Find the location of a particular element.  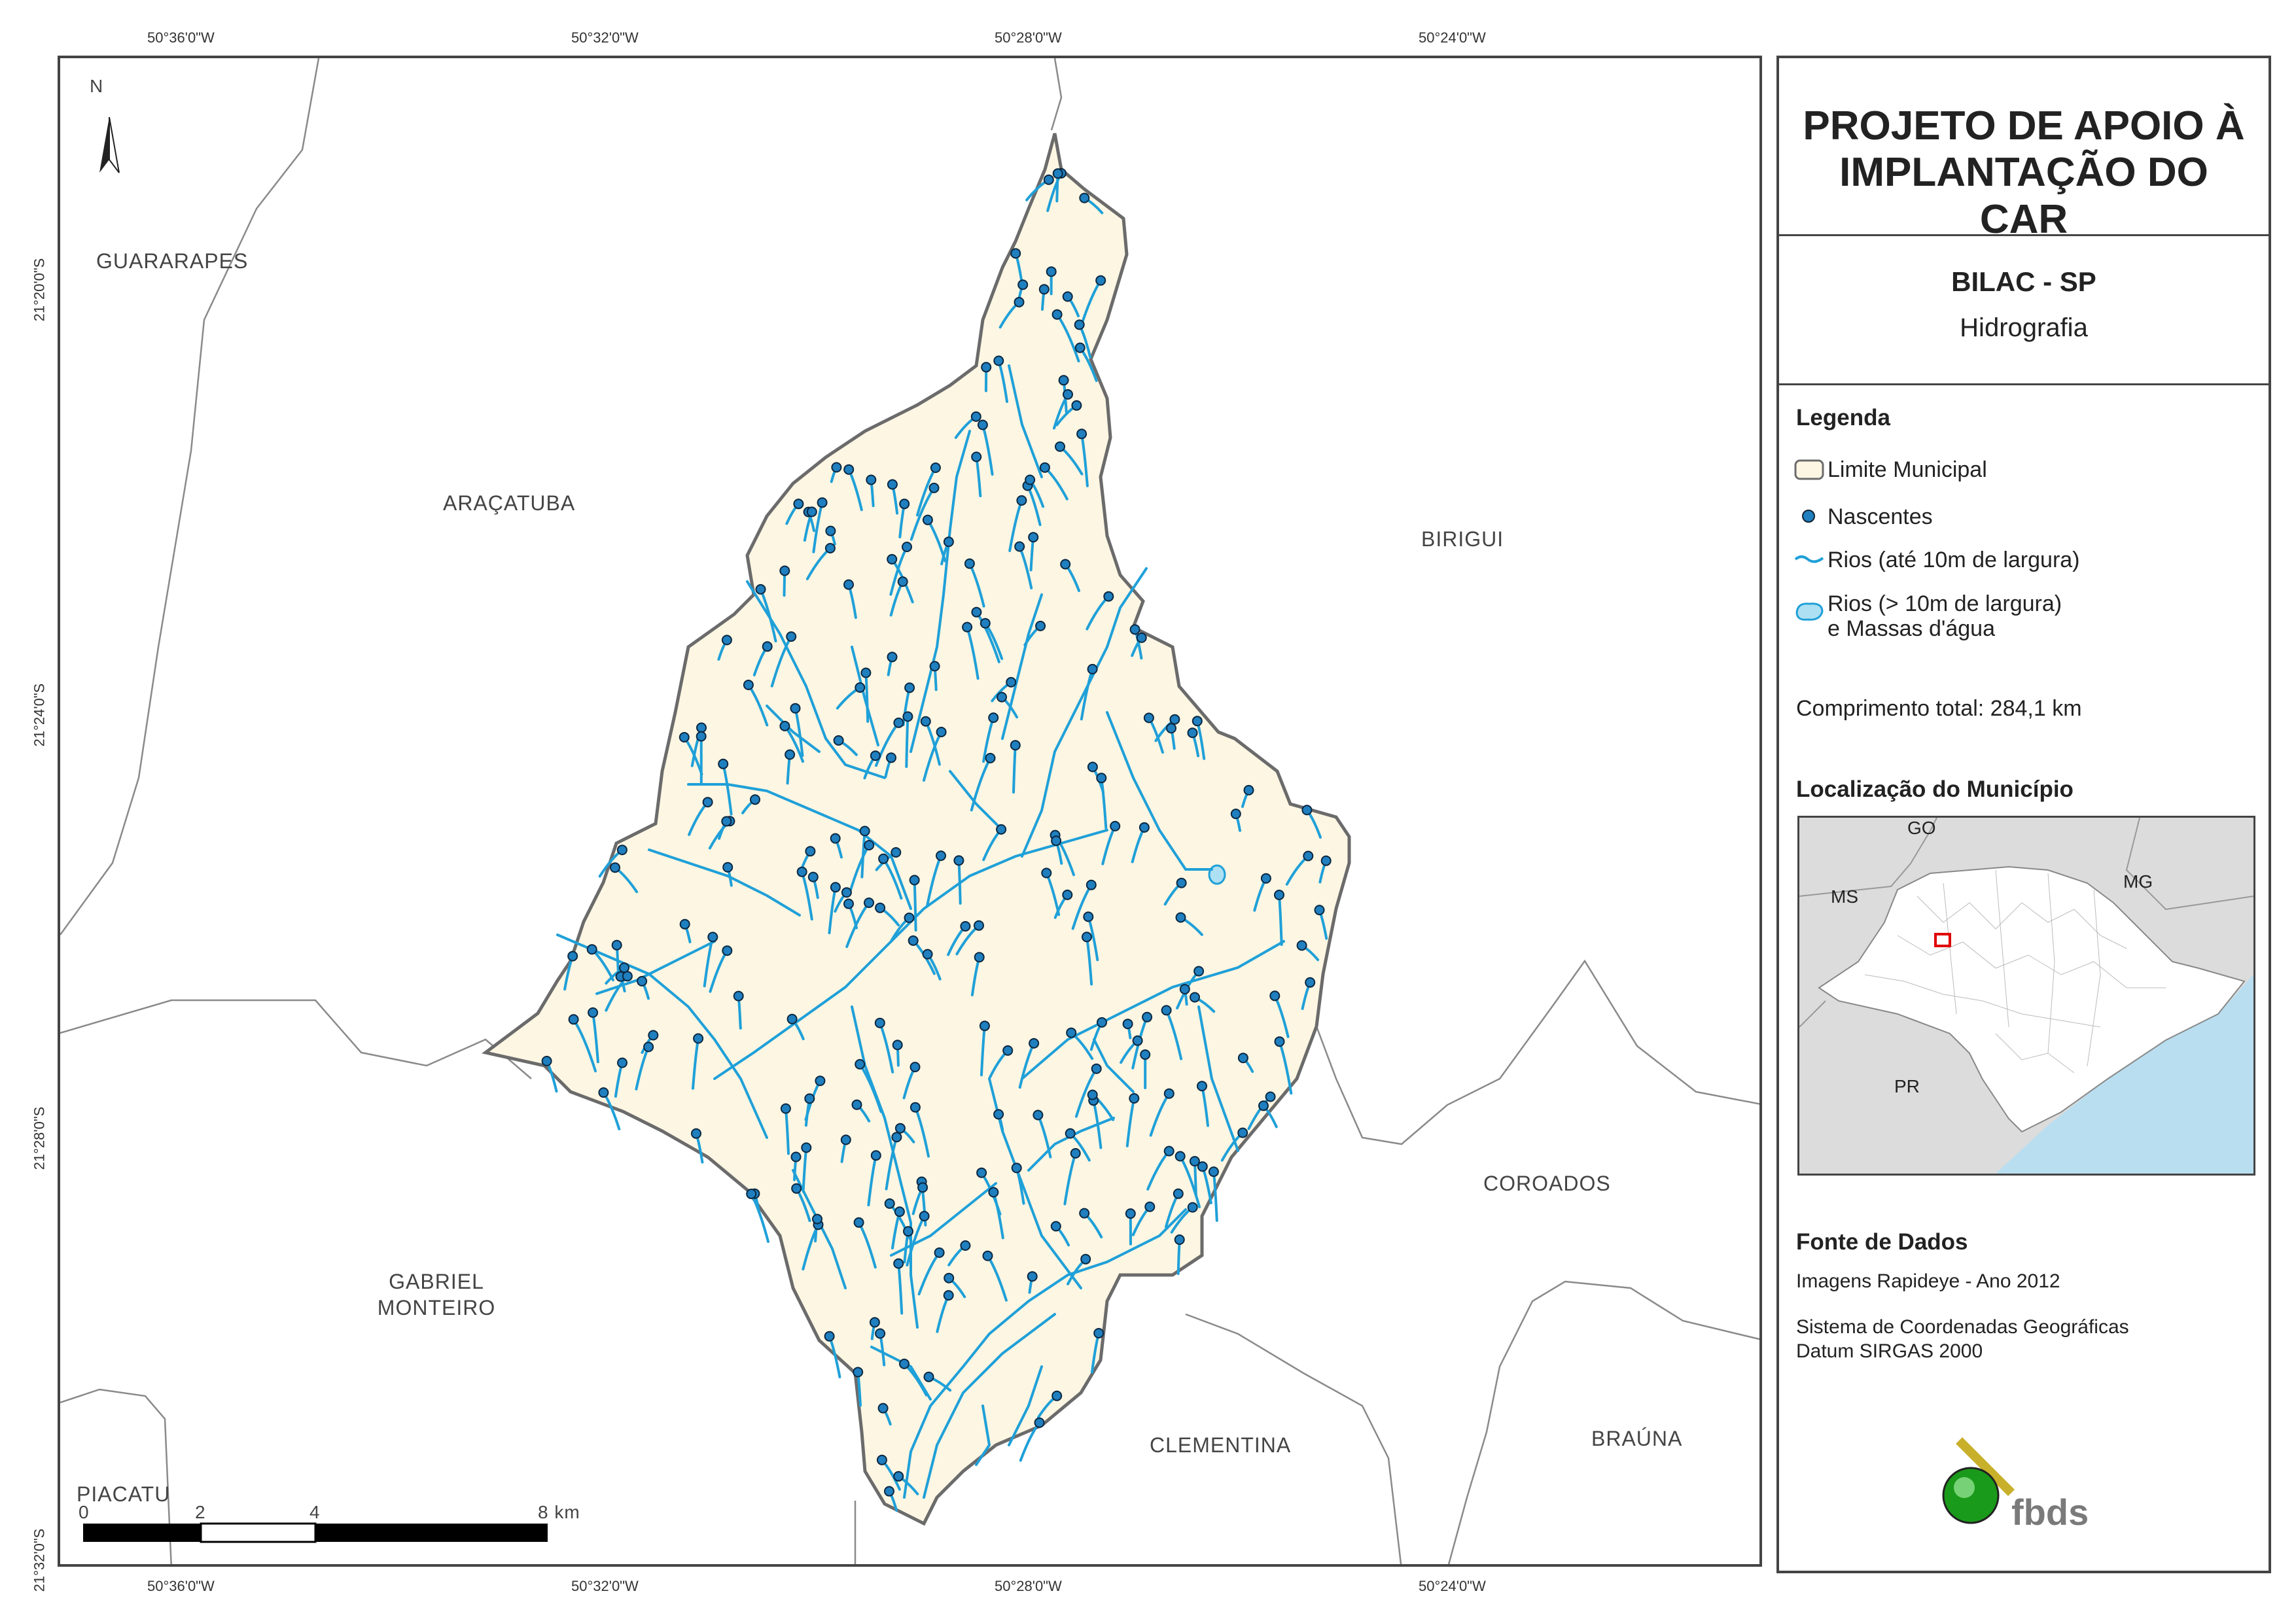

municipality-brauna: BRAÚNA is located at coordinates (1637, 1438).